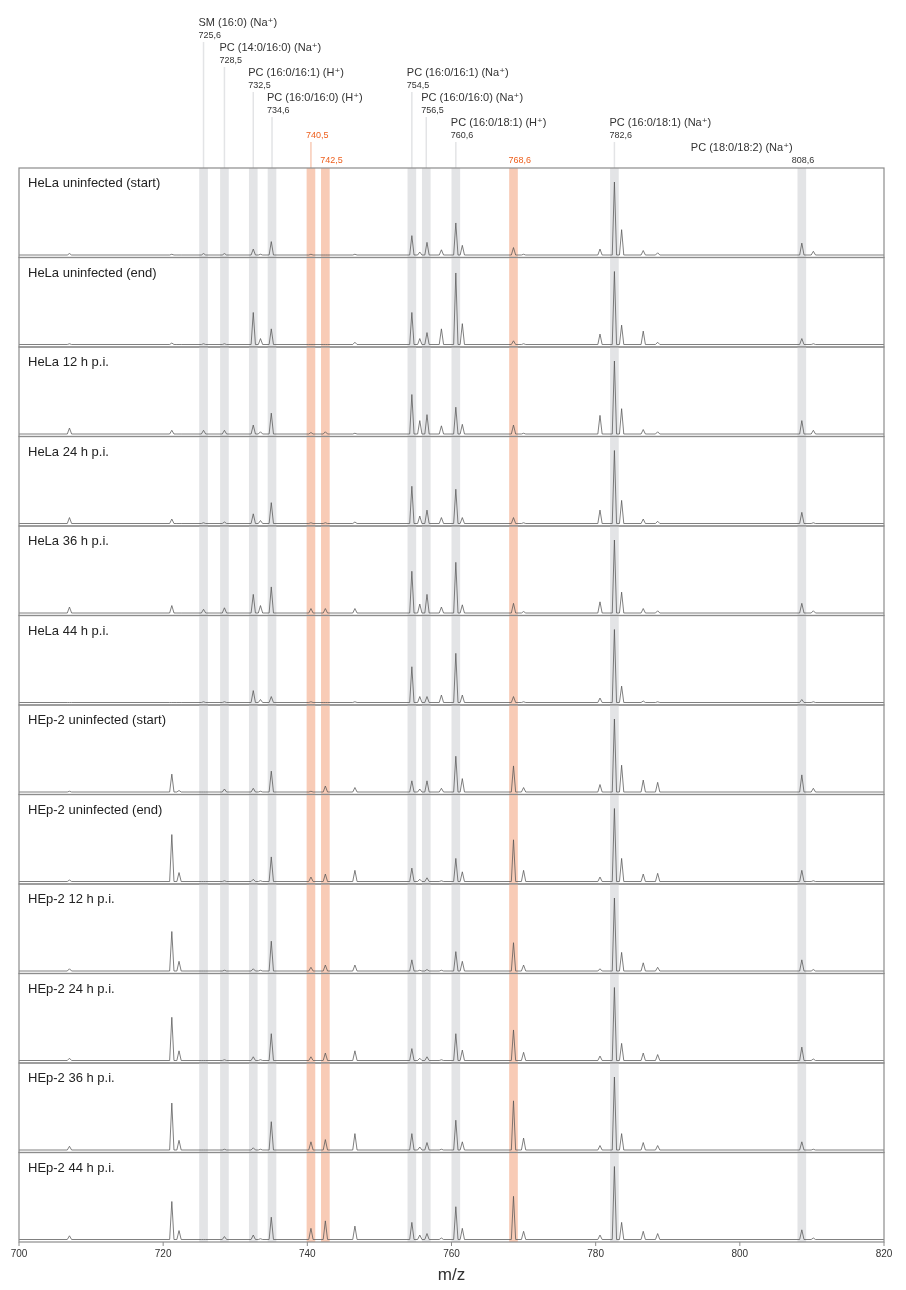  Describe the element at coordinates (752, 153) in the screenshot. I see `band-label: PC (18:0/18:2) (Na⁺) 808,6` at that location.